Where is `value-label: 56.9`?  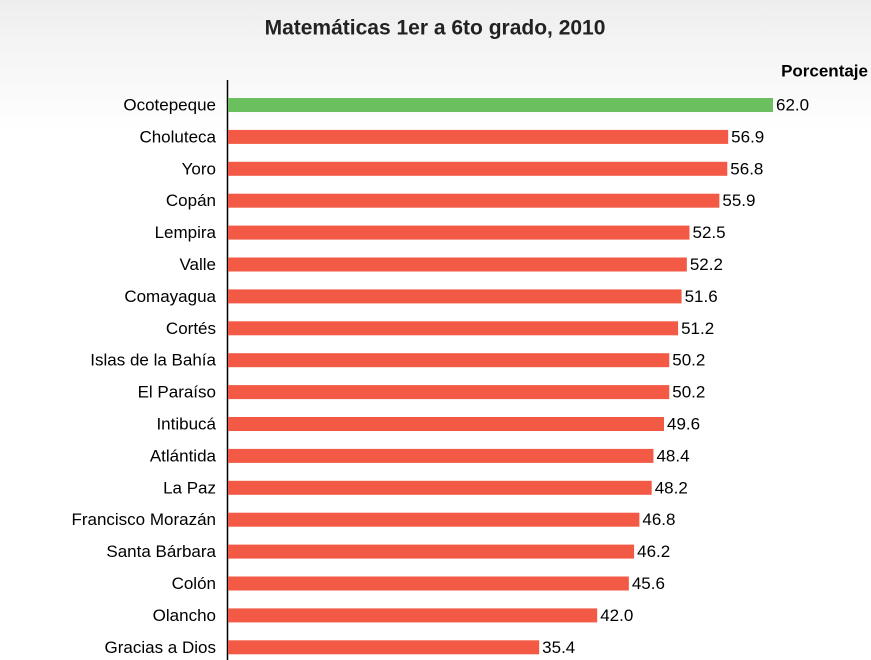
value-label: 56.9 is located at coordinates (747, 136).